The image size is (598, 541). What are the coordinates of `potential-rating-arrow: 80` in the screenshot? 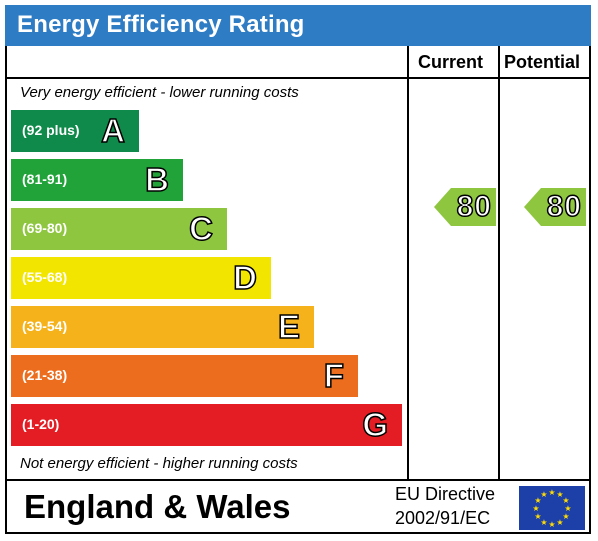 It's located at (555, 207).